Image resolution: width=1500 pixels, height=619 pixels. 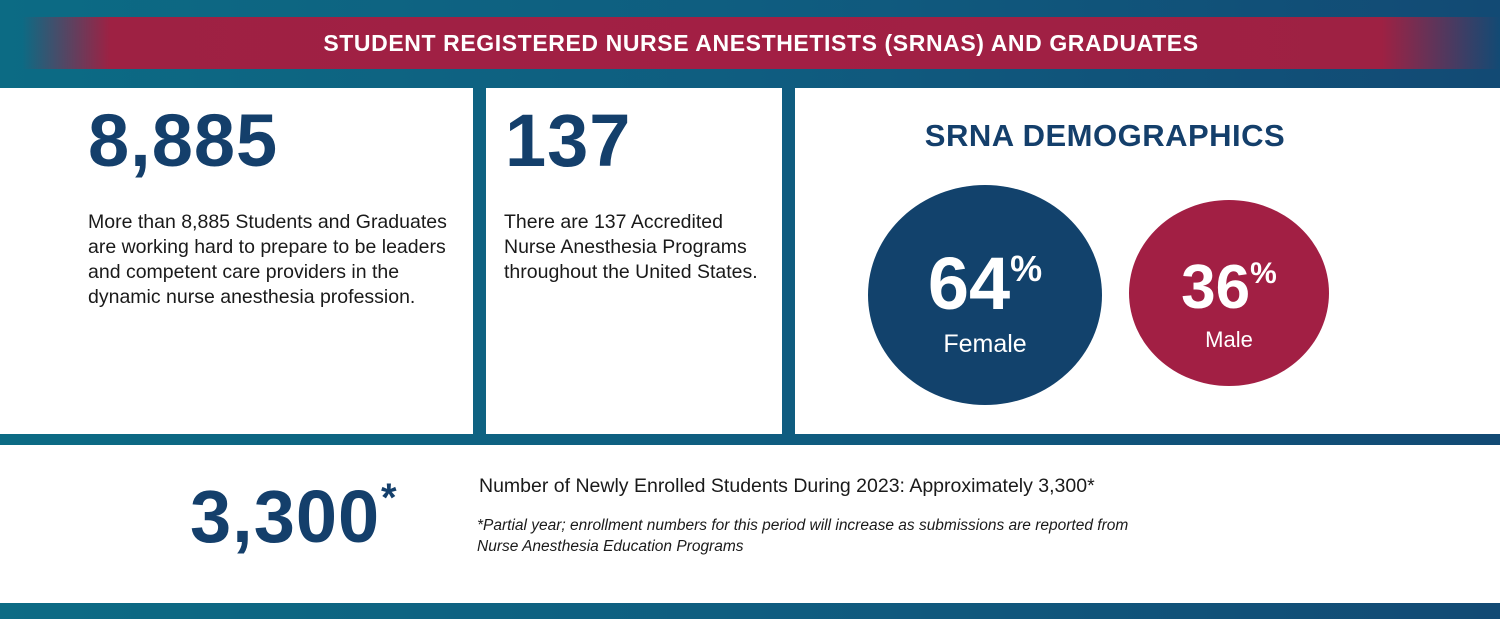 I want to click on male-label: Male, so click(x=1229, y=339).